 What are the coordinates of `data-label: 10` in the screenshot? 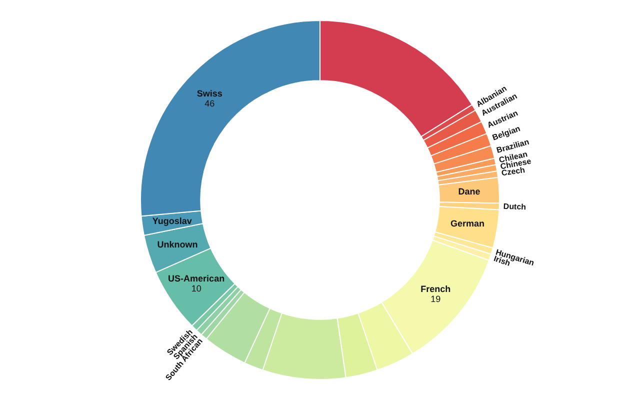 It's located at (196, 288).